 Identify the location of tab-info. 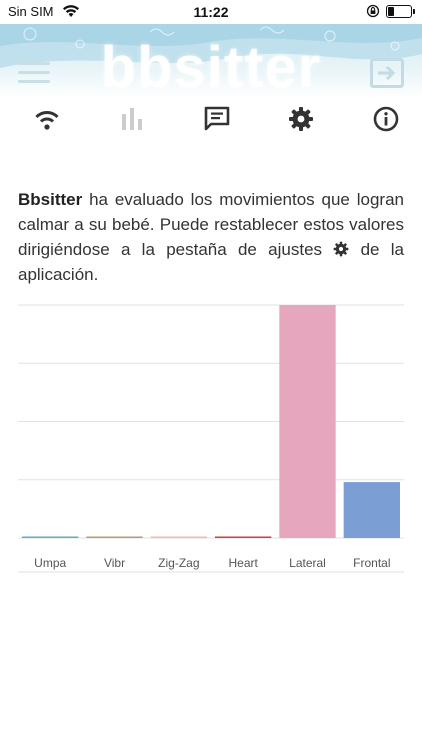
(386, 119).